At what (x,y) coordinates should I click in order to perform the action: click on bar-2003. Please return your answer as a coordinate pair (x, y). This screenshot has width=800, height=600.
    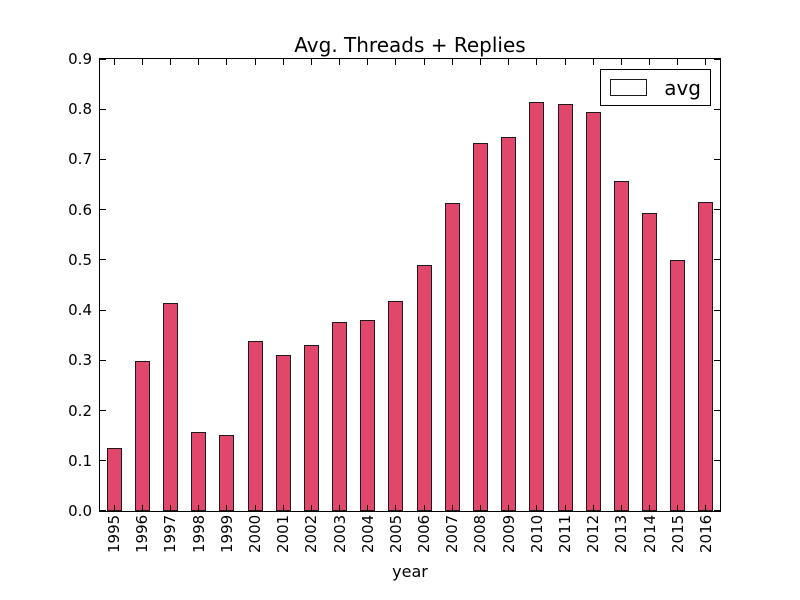
    Looking at the image, I should click on (340, 416).